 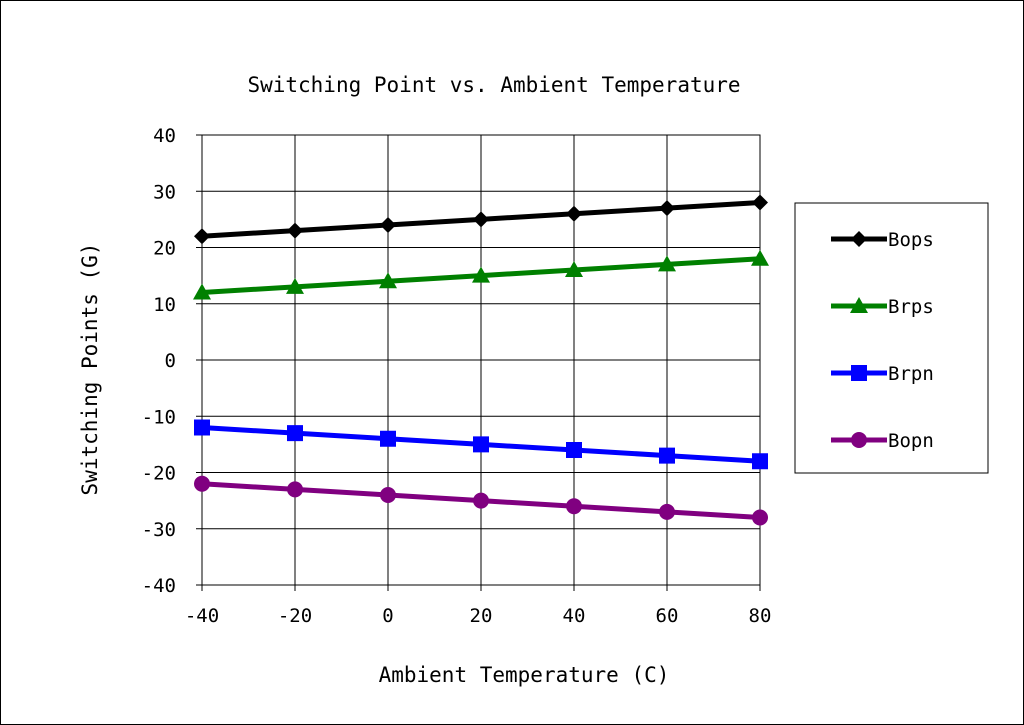 I want to click on x-tick-label: 40, so click(x=574, y=616).